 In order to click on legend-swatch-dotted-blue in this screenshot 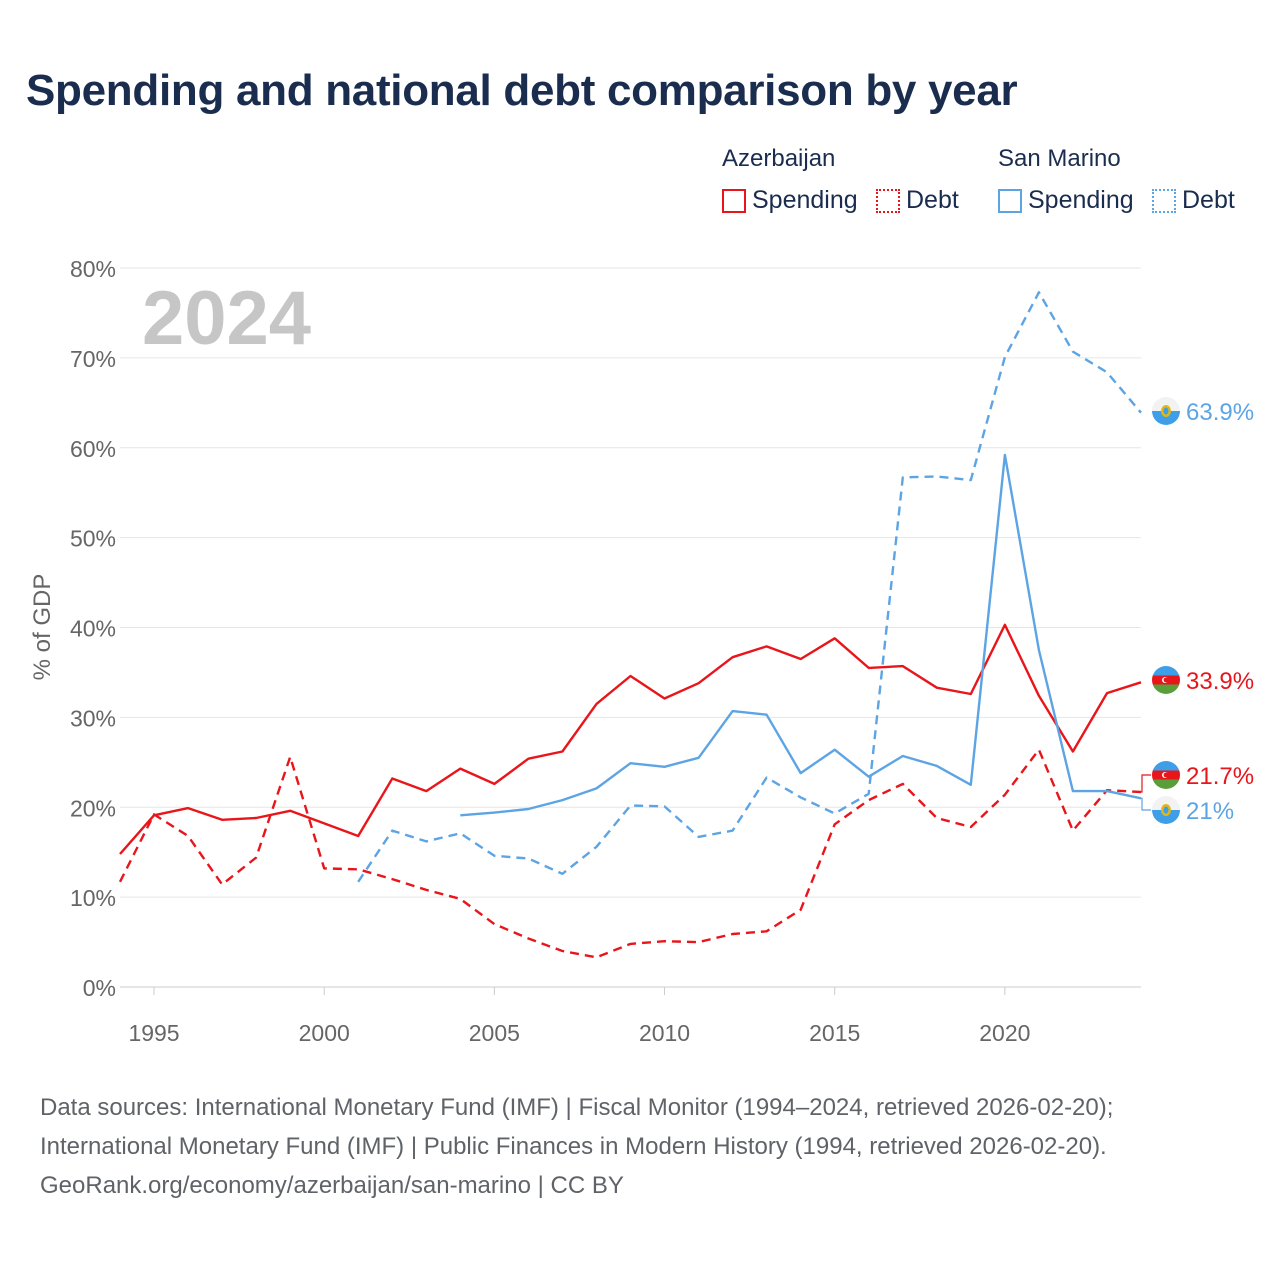, I will do `click(1164, 200)`.